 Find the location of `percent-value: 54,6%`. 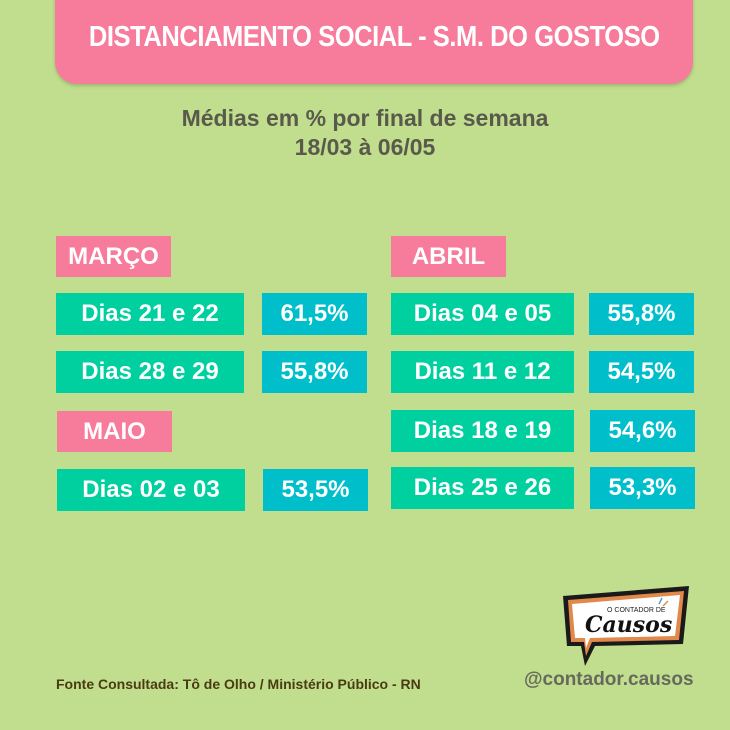

percent-value: 54,6% is located at coordinates (642, 430).